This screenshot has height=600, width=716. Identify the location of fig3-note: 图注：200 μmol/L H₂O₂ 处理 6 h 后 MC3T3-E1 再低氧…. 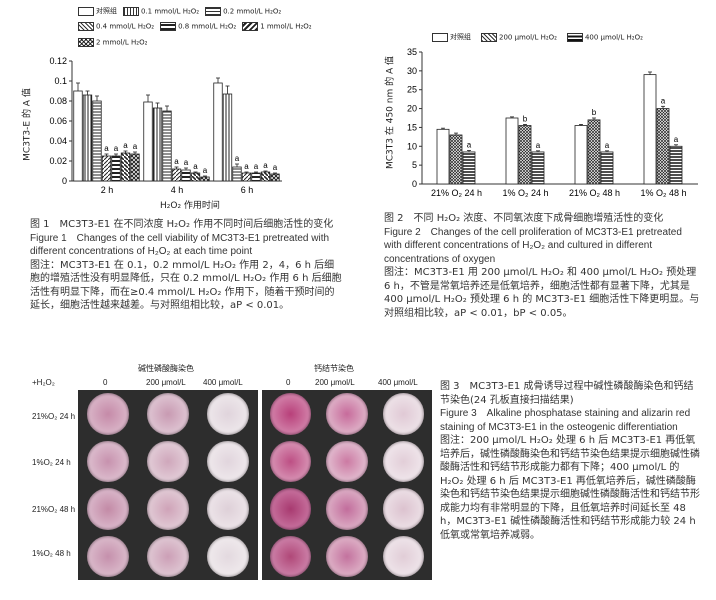
(570, 488).